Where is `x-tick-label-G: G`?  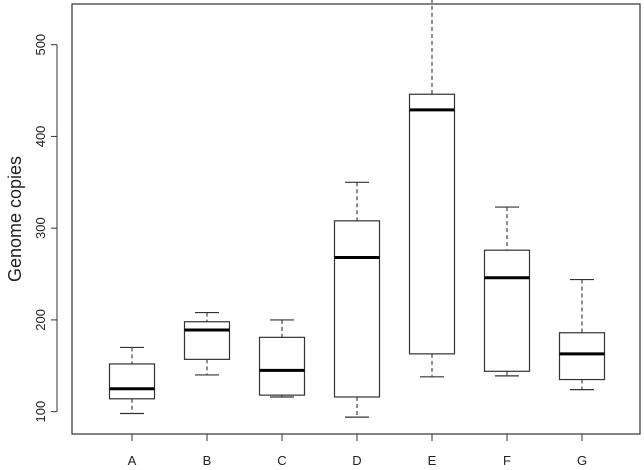 x-tick-label-G: G is located at coordinates (582, 460).